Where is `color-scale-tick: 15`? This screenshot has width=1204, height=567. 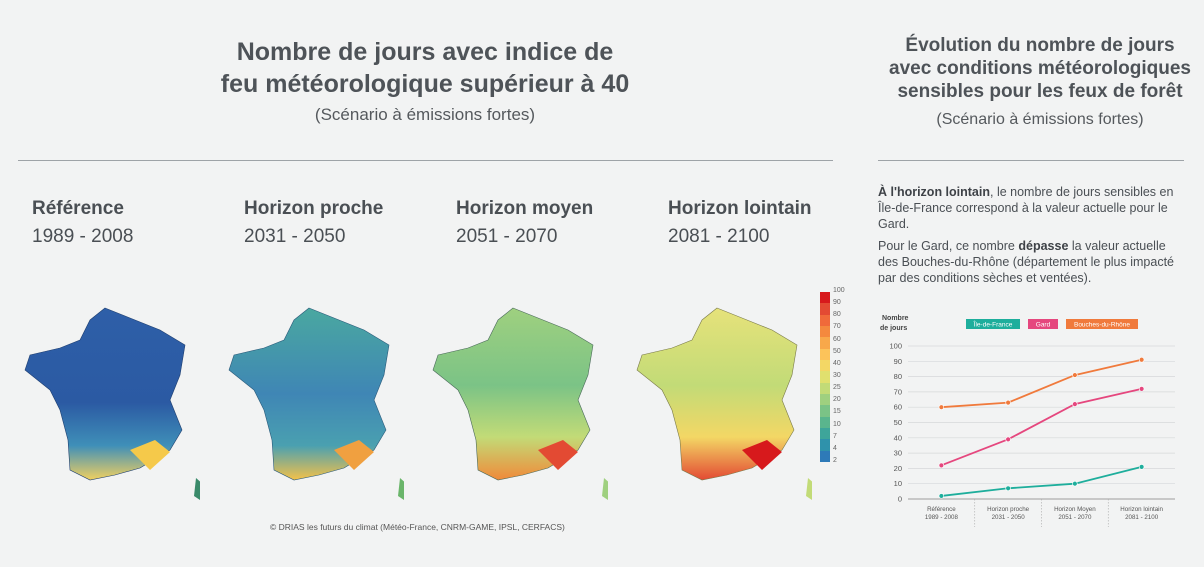 color-scale-tick: 15 is located at coordinates (837, 412).